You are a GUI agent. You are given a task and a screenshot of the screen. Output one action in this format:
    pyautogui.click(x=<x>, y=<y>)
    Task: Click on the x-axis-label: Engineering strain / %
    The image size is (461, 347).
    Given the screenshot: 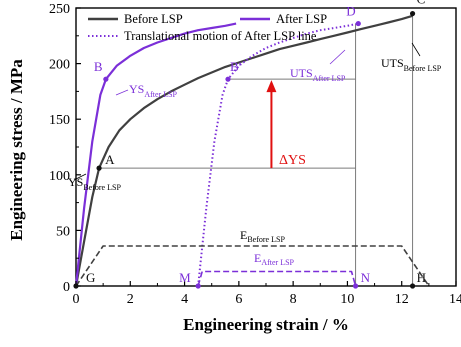 What is the action you would take?
    pyautogui.click(x=266, y=324)
    